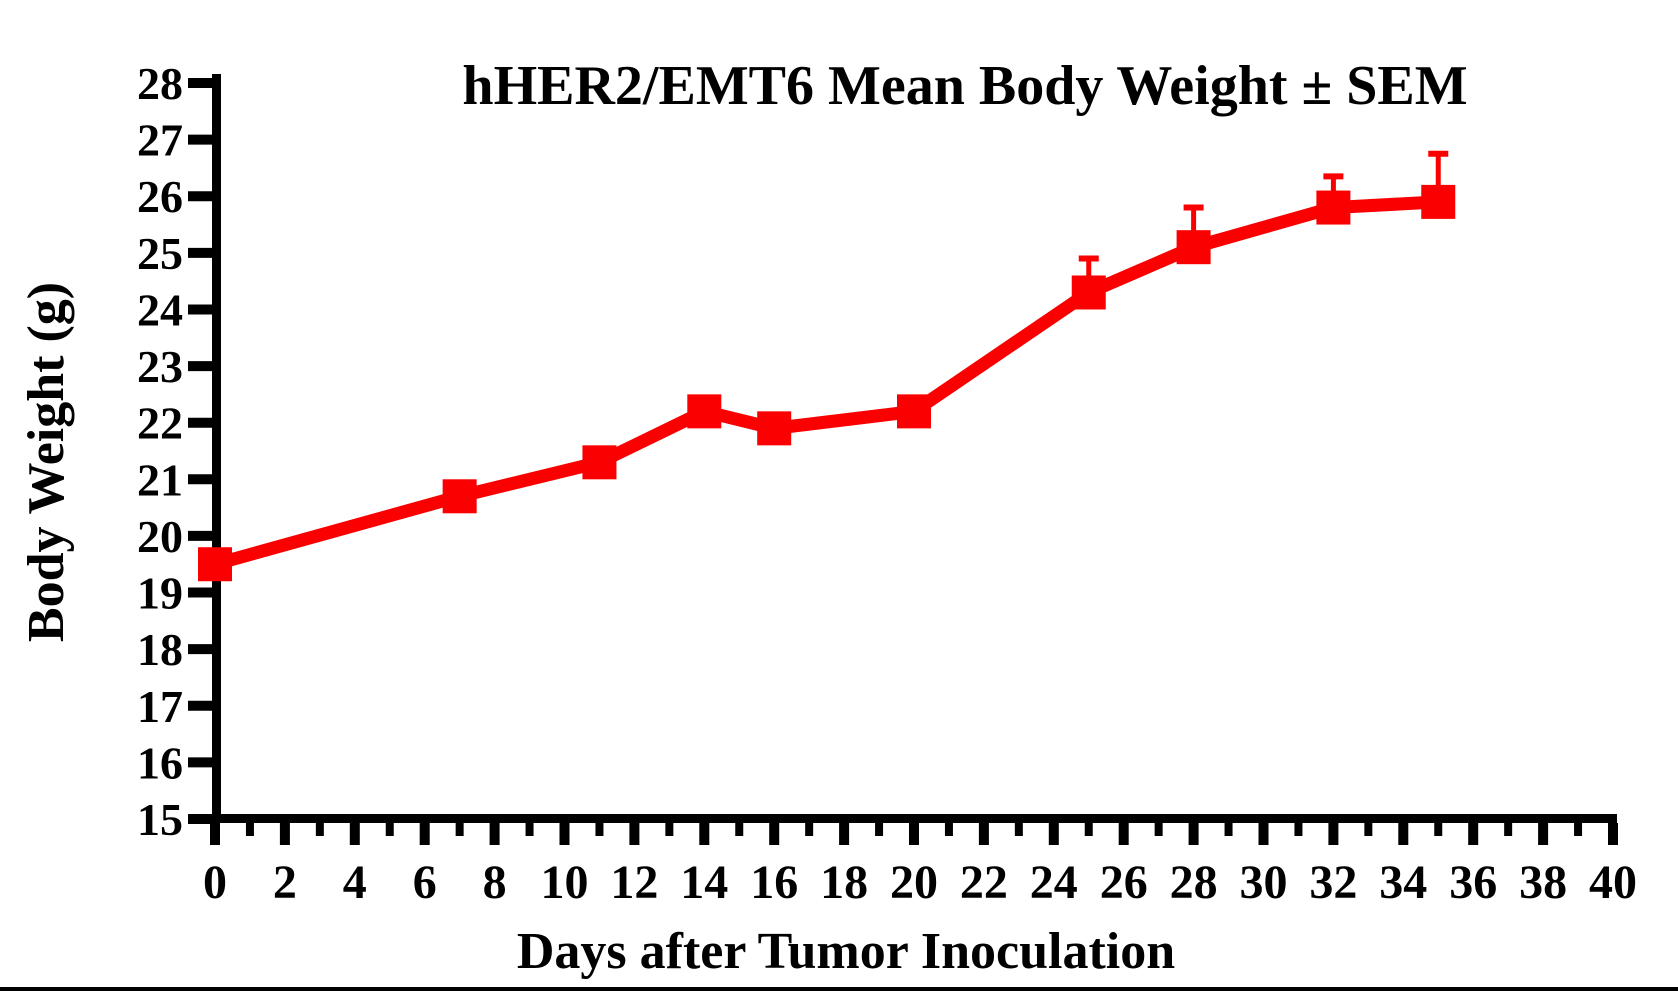  Describe the element at coordinates (160, 479) in the screenshot. I see `y-tick-label: 21` at that location.